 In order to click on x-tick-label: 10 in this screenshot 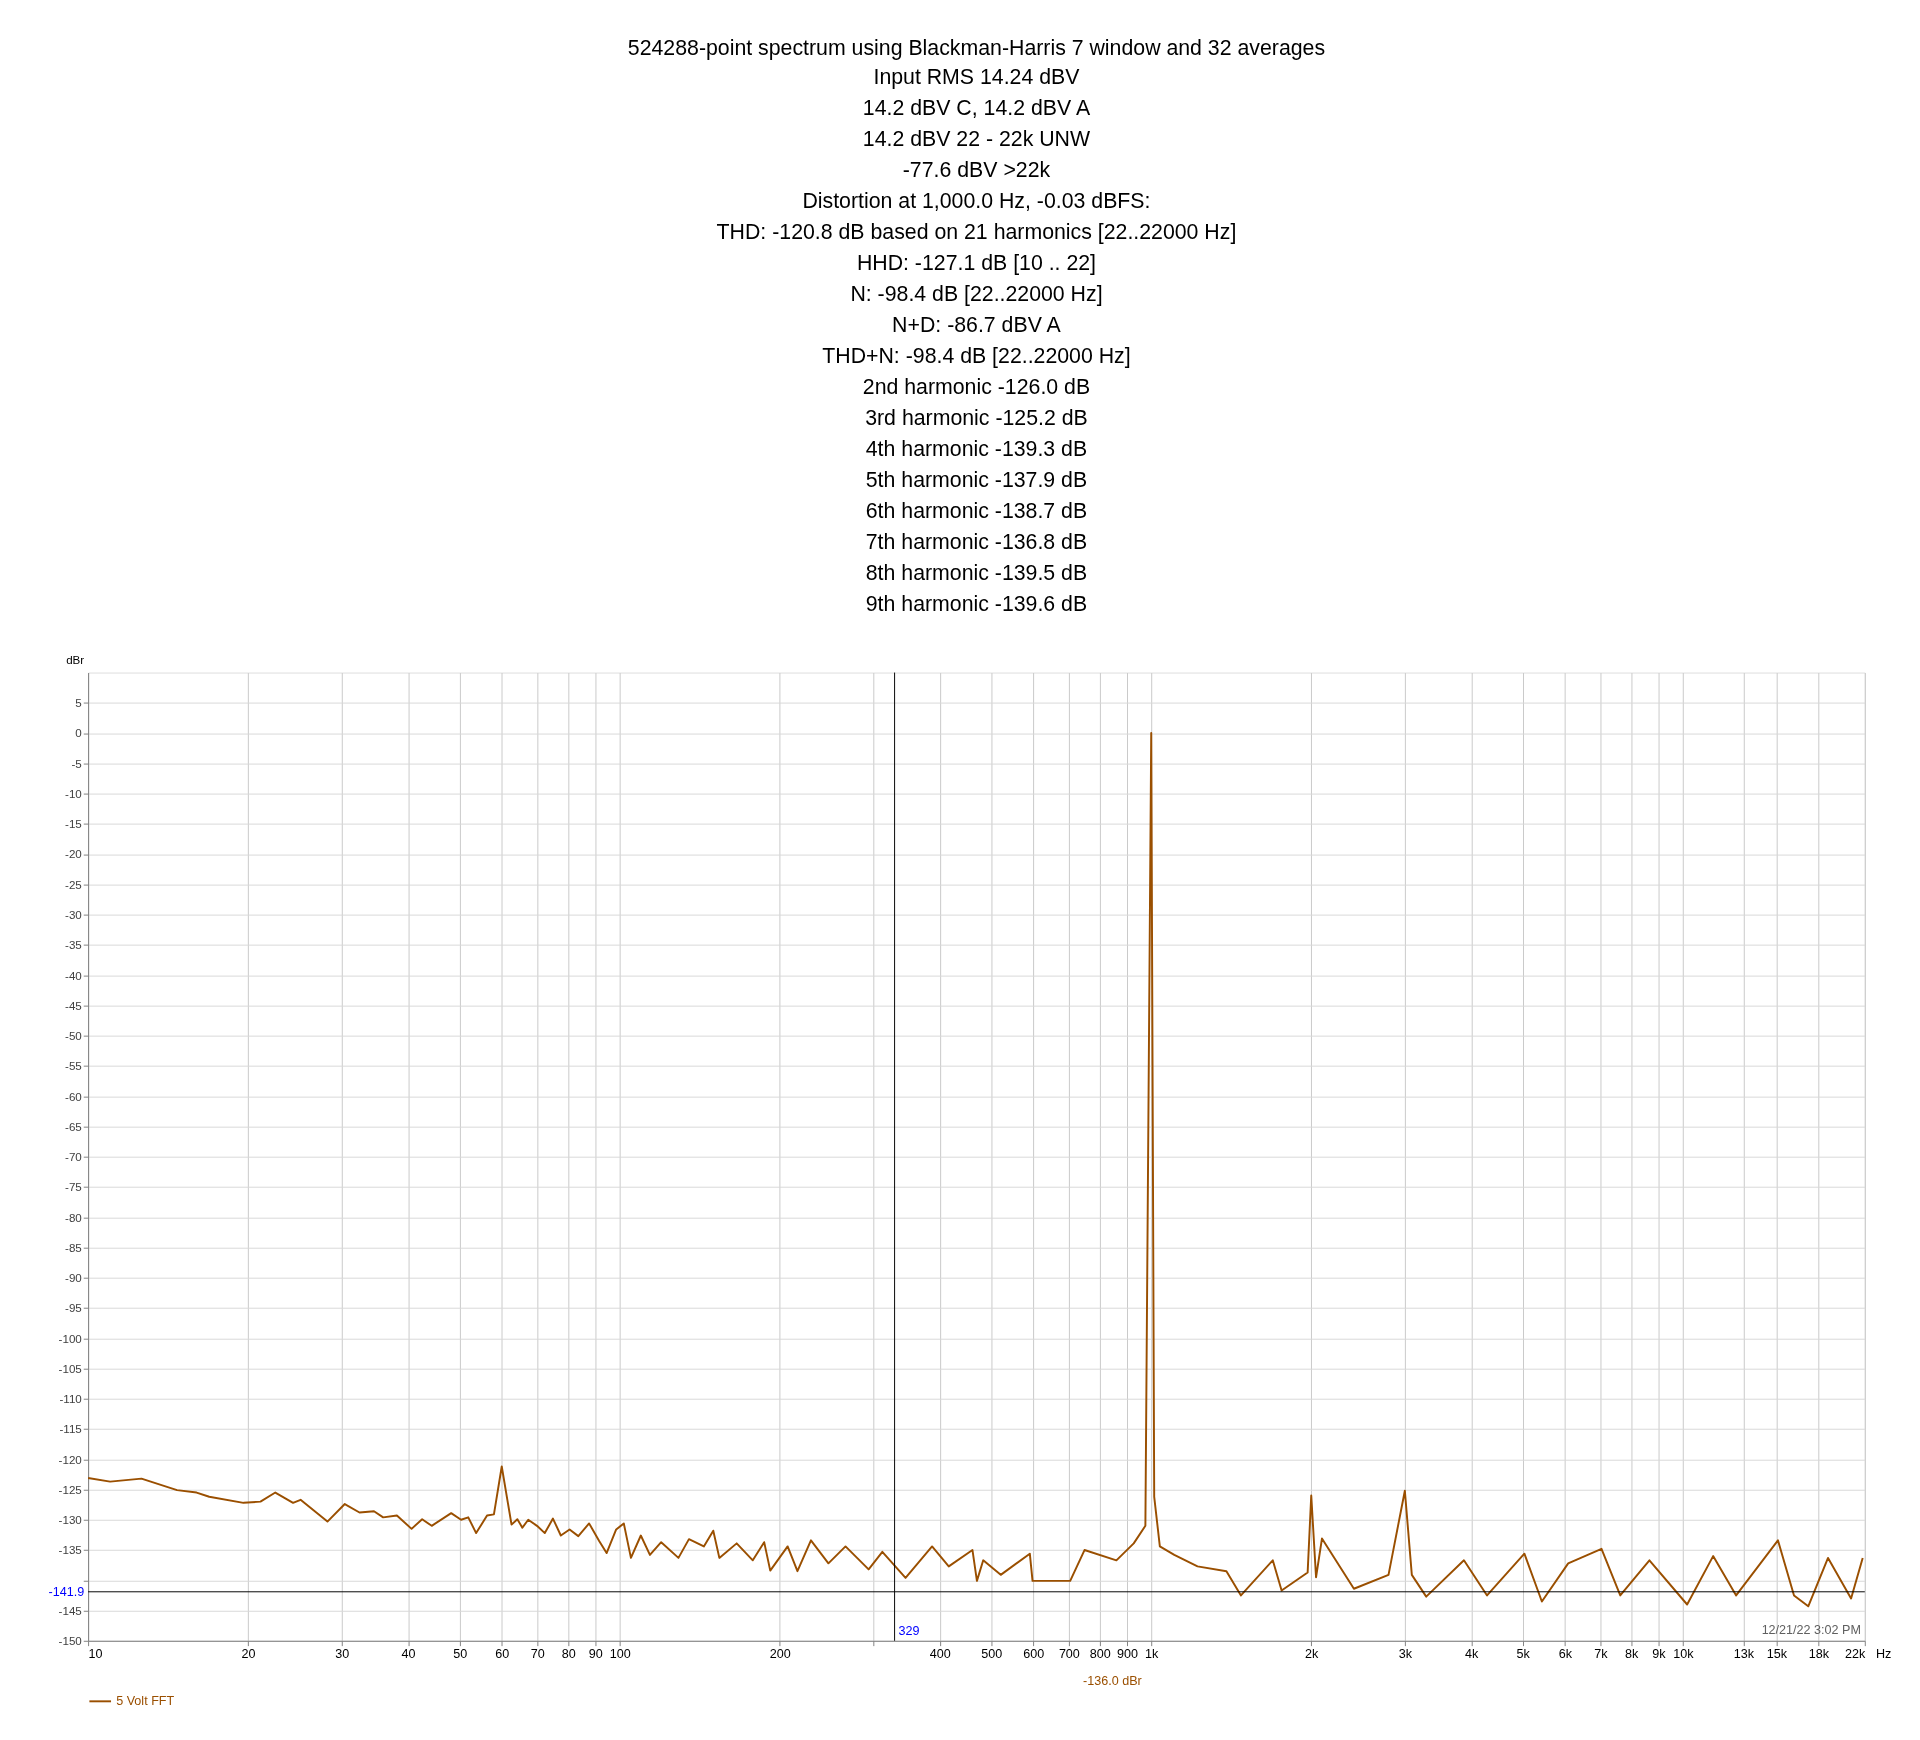, I will do `click(95, 1653)`.